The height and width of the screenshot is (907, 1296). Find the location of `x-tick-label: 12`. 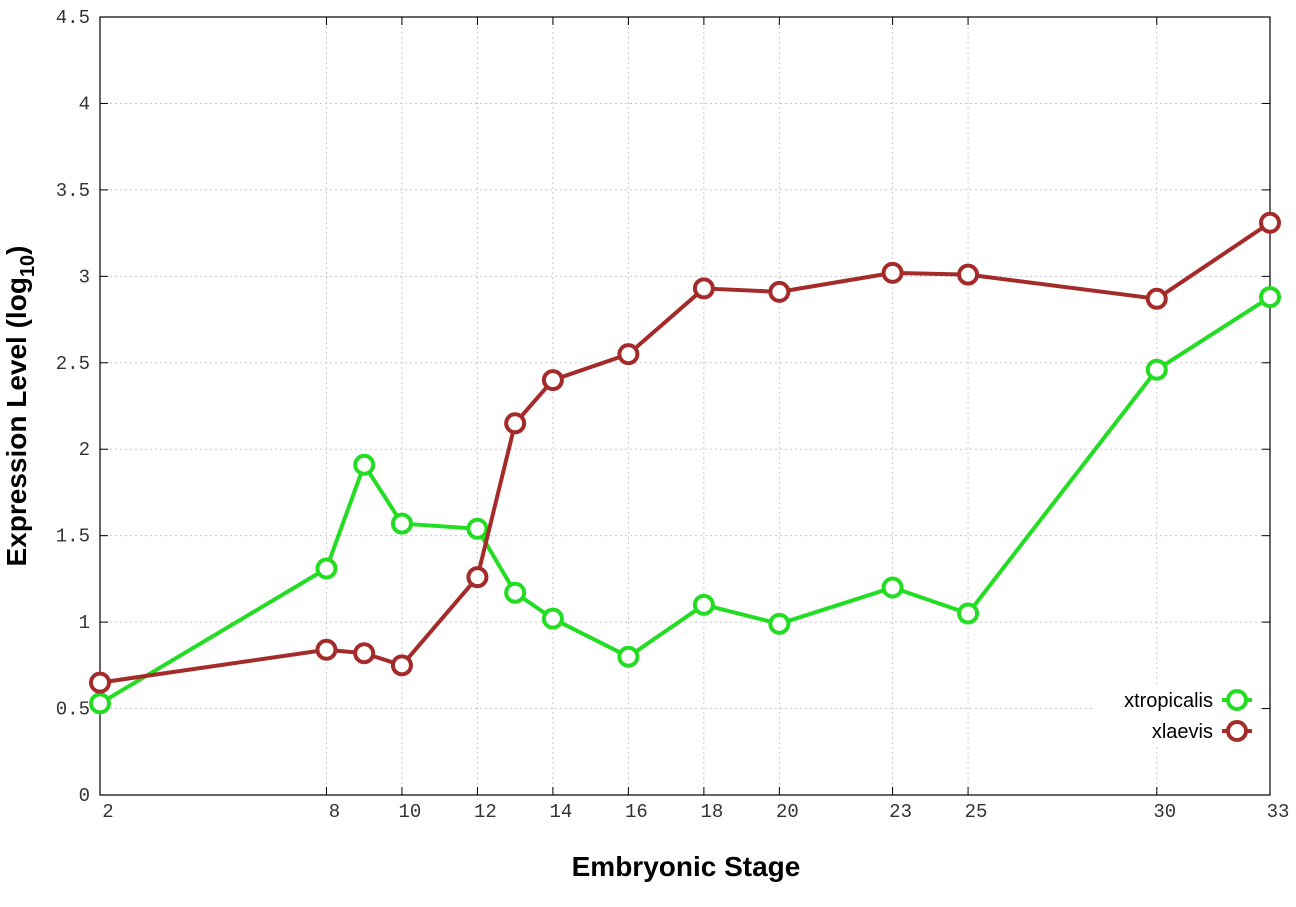

x-tick-label: 12 is located at coordinates (485, 812).